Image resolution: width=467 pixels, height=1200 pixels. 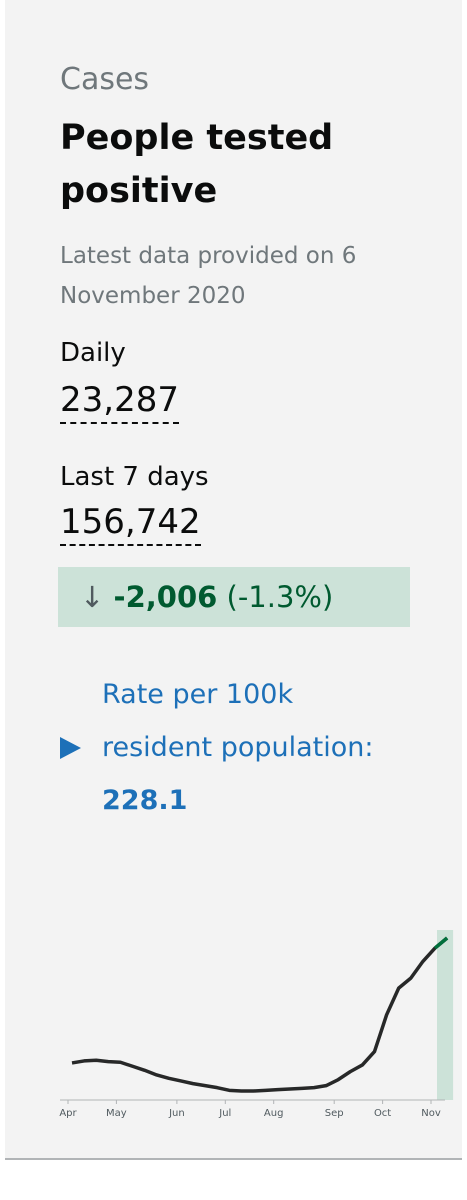 I want to click on x-tick-label: Jun, so click(x=176, y=1113).